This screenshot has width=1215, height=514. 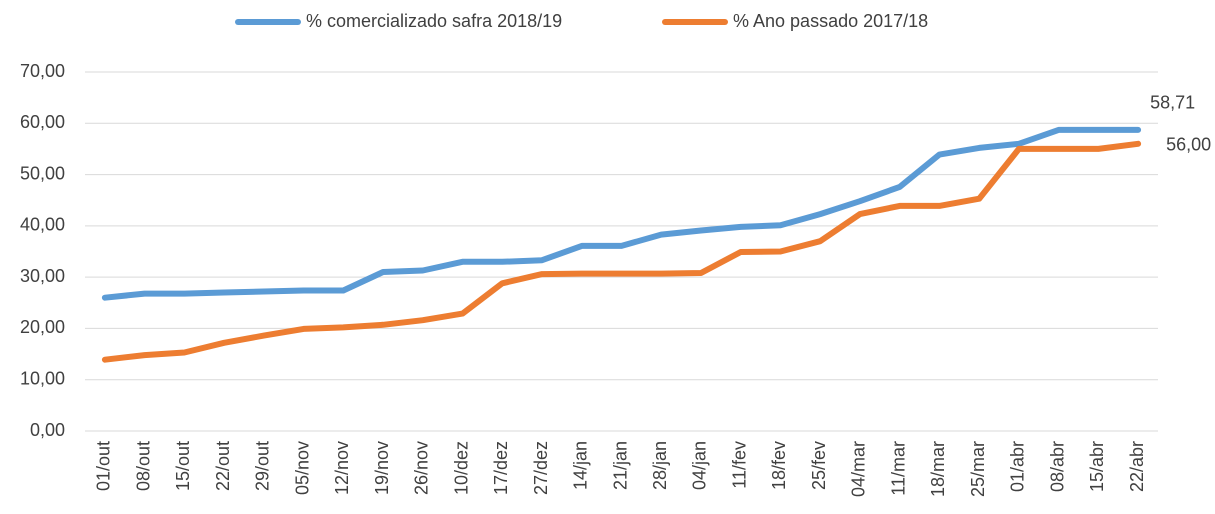 I want to click on legend-label: % Ano passado 2017/18, so click(x=830, y=21).